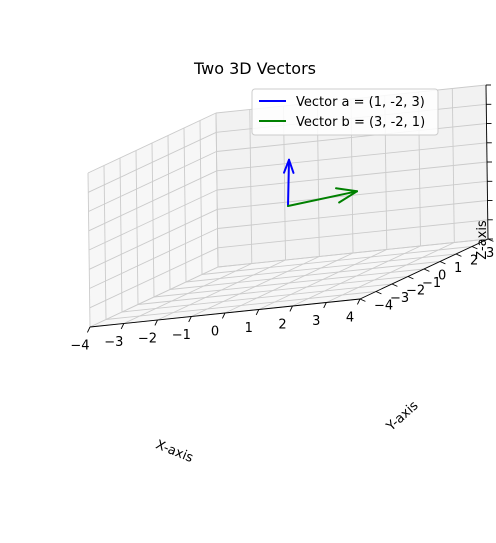 This screenshot has width=496, height=543. What do you see at coordinates (458, 268) in the screenshot?
I see `y-tick-label: 1` at bounding box center [458, 268].